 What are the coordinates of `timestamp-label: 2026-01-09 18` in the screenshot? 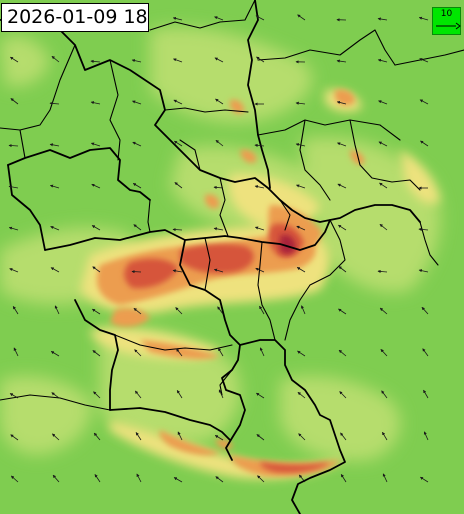 It's located at (75, 17).